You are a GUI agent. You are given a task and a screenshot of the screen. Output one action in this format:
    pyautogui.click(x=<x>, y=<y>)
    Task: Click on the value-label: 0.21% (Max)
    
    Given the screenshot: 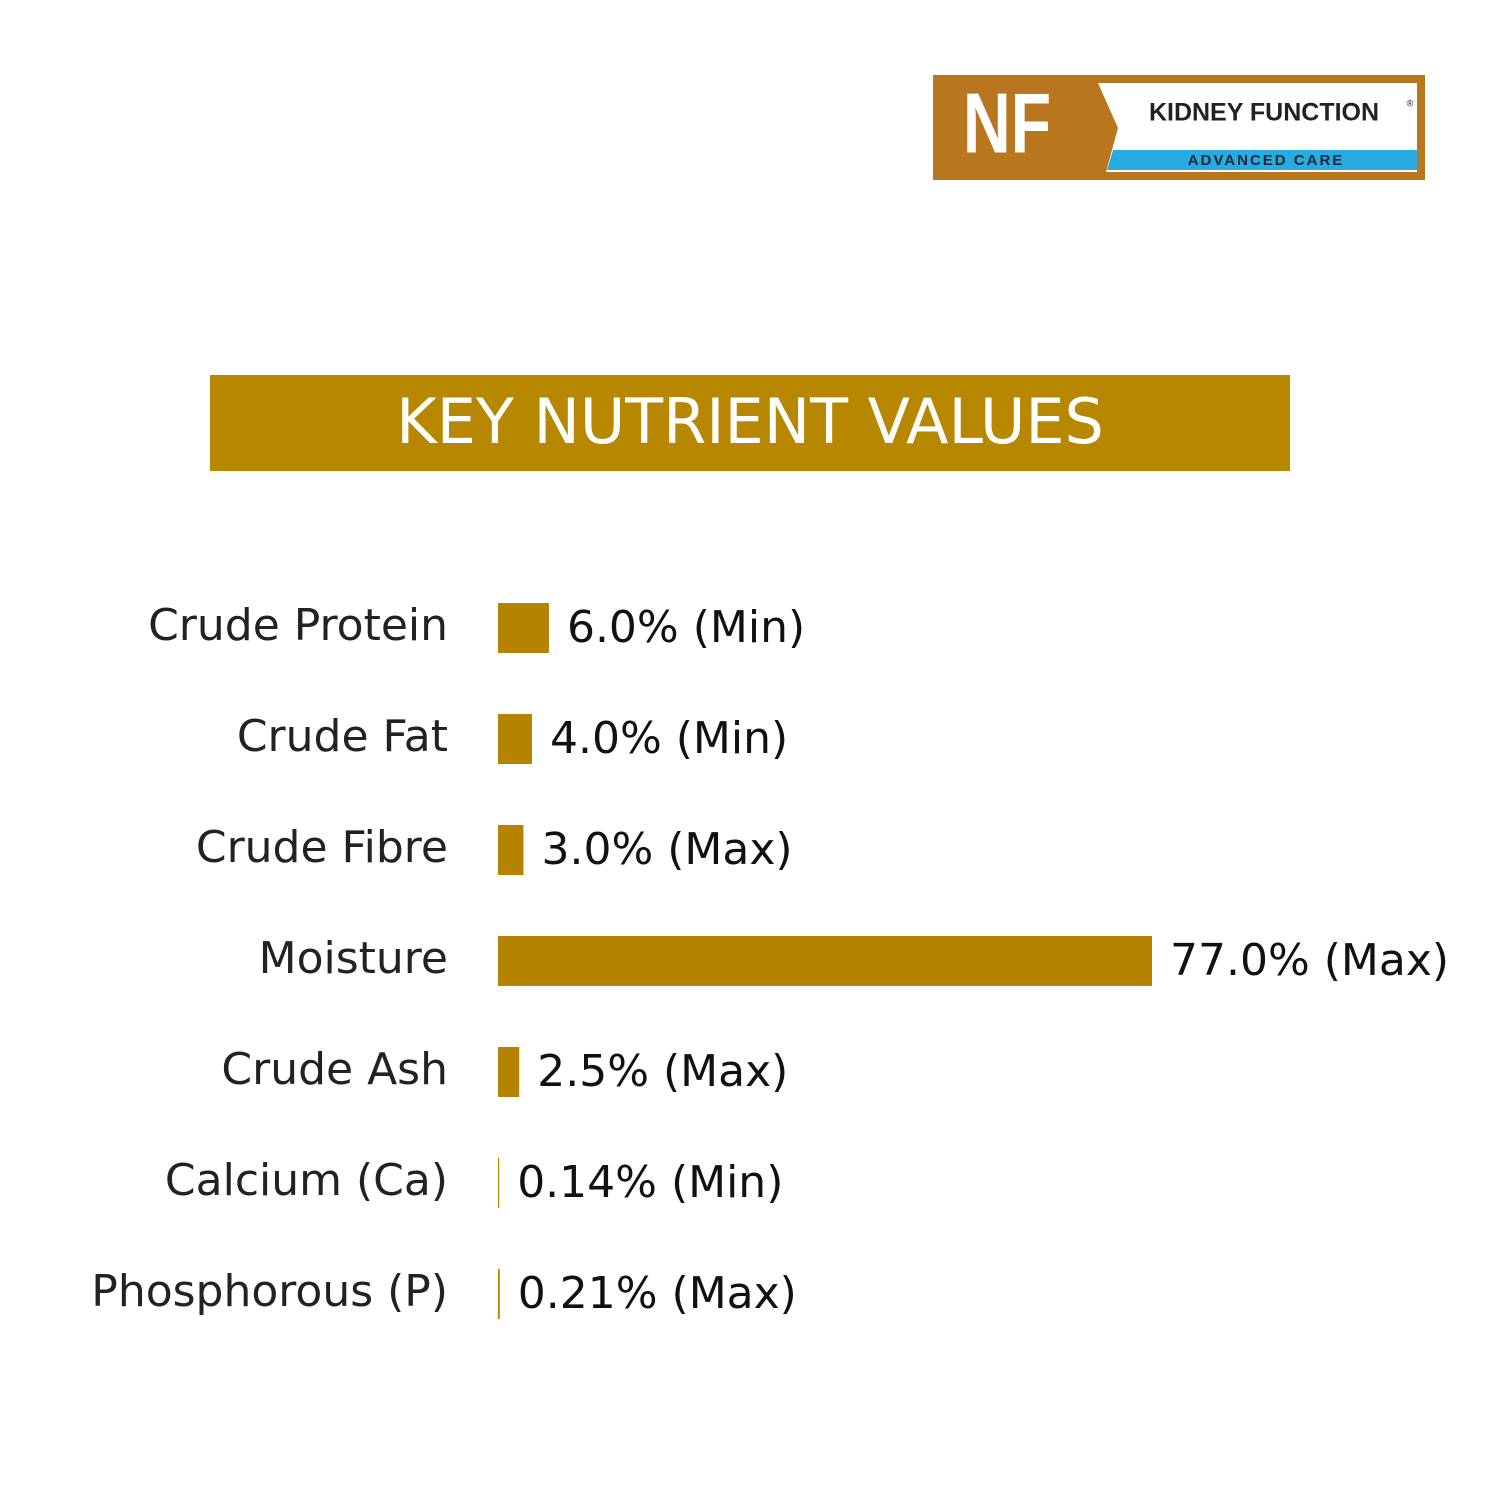 What is the action you would take?
    pyautogui.click(x=657, y=1293)
    